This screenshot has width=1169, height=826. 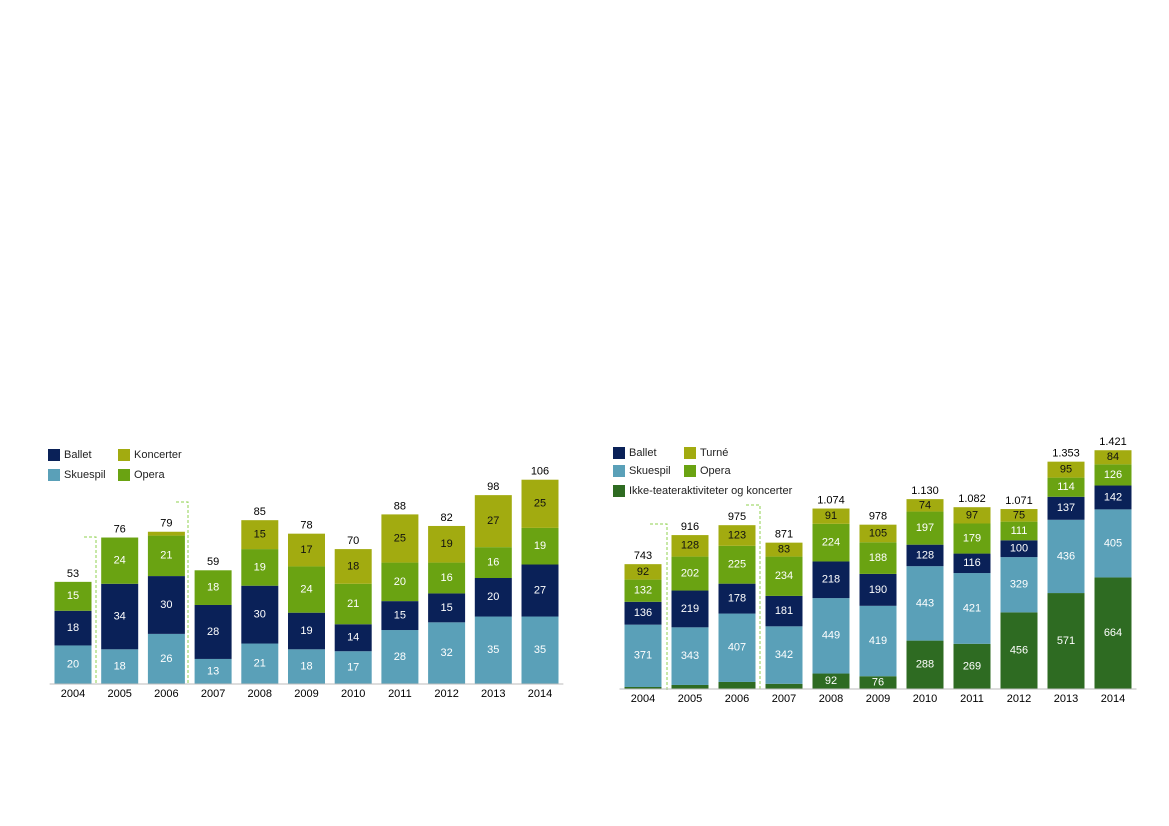 I want to click on data-label: 136, so click(x=643, y=613).